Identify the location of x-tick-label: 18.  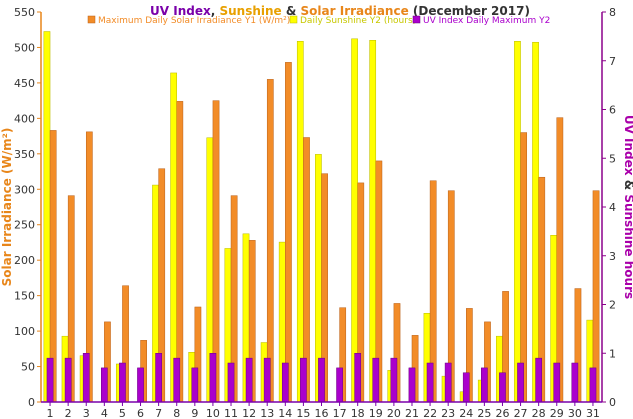
(358, 413).